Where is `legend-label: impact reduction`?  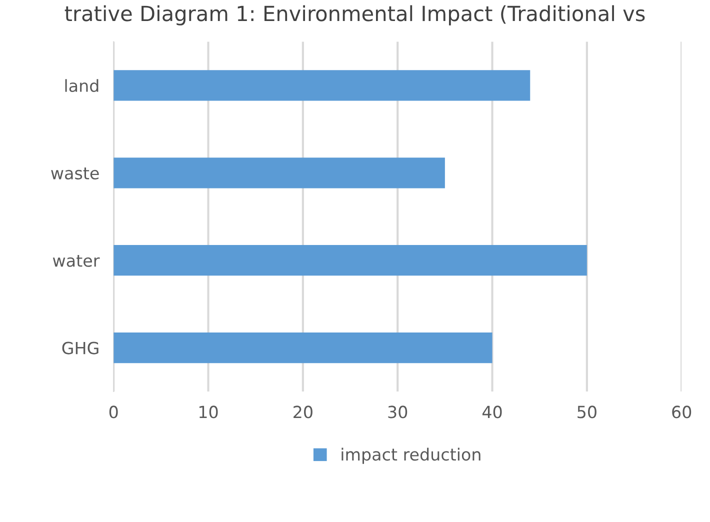 legend-label: impact reduction is located at coordinates (411, 456).